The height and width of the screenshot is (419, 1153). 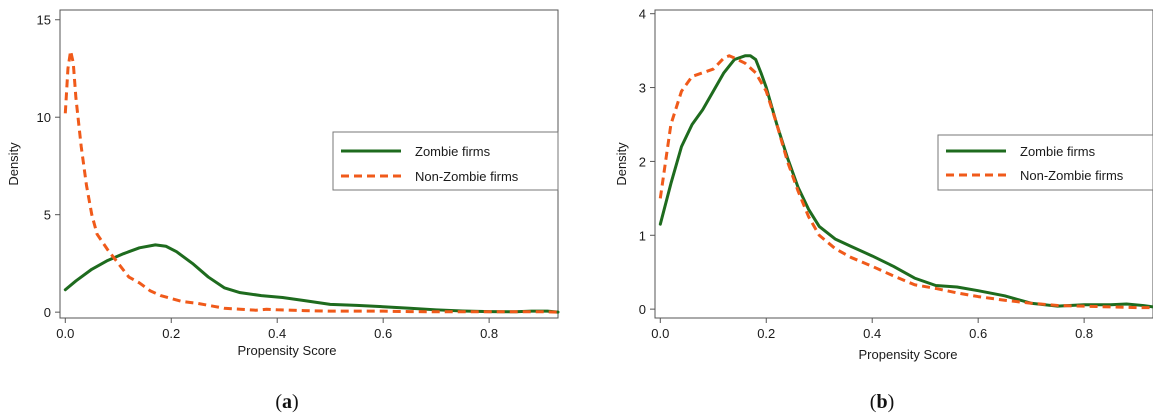 I want to click on panel-a-x-axis-label: Propensity Score, so click(x=287, y=350).